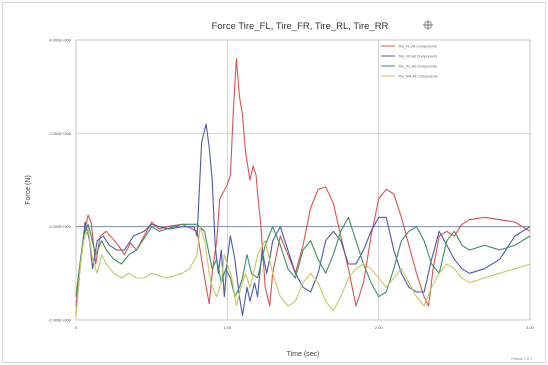 The width and height of the screenshot is (548, 365). Describe the element at coordinates (417, 56) in the screenshot. I see `legend-label: Tire_FR.All Components` at that location.